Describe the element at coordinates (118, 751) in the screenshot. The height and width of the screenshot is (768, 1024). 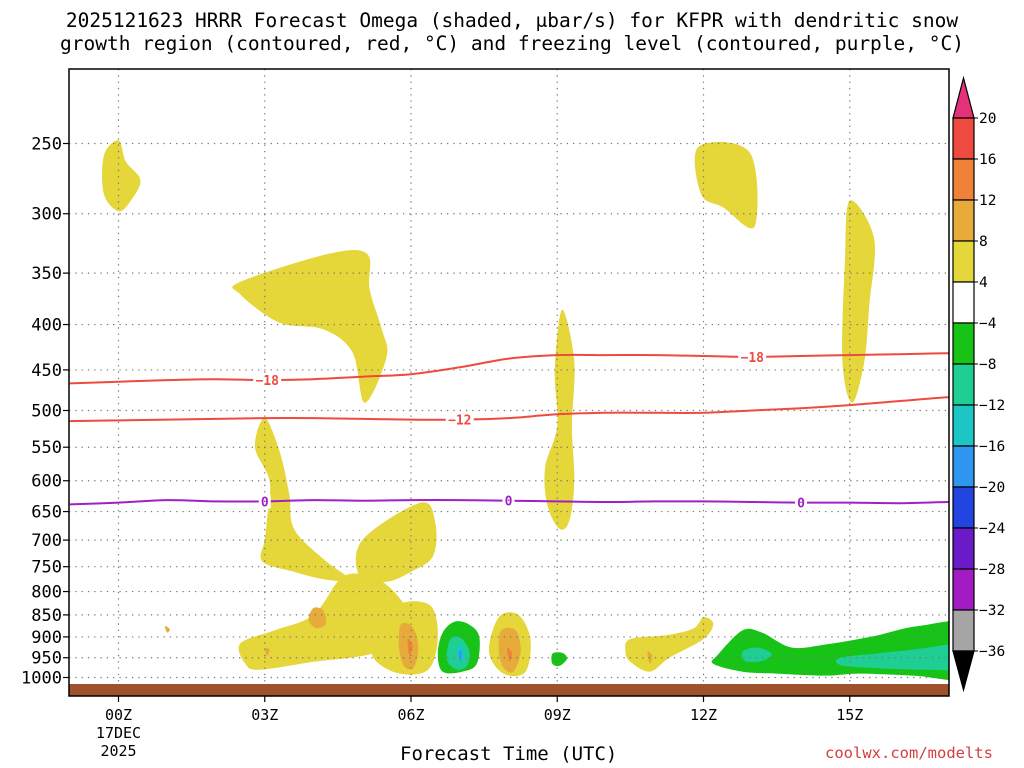
I see `x-tick-sublabel-1: 2025` at that location.